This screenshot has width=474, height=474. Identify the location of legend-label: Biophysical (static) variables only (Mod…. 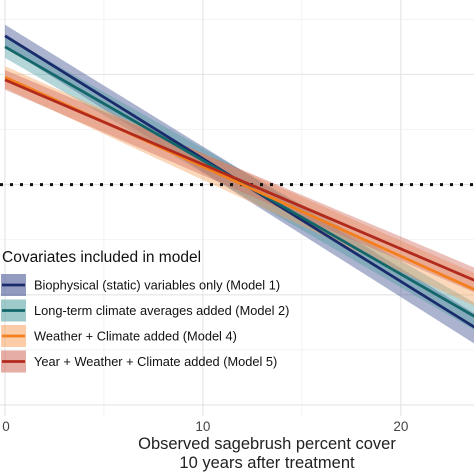
(157, 285).